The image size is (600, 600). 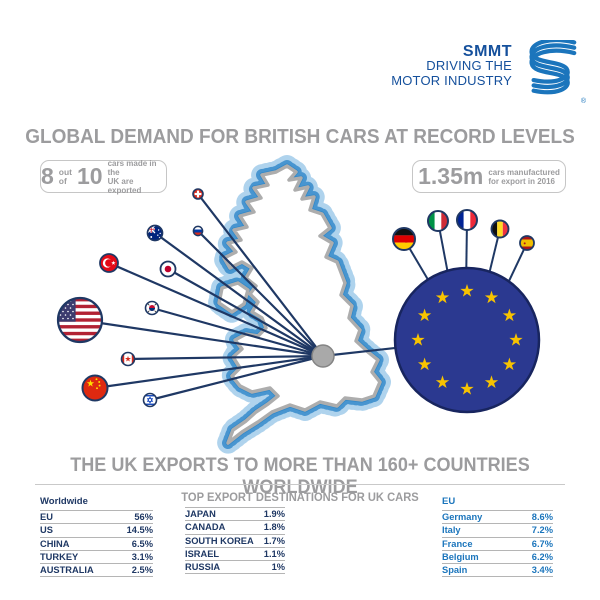 What do you see at coordinates (300, 498) in the screenshot?
I see `top-destinations-title: TOP EXPORT DESTINATIONS FOR UK CARS` at bounding box center [300, 498].